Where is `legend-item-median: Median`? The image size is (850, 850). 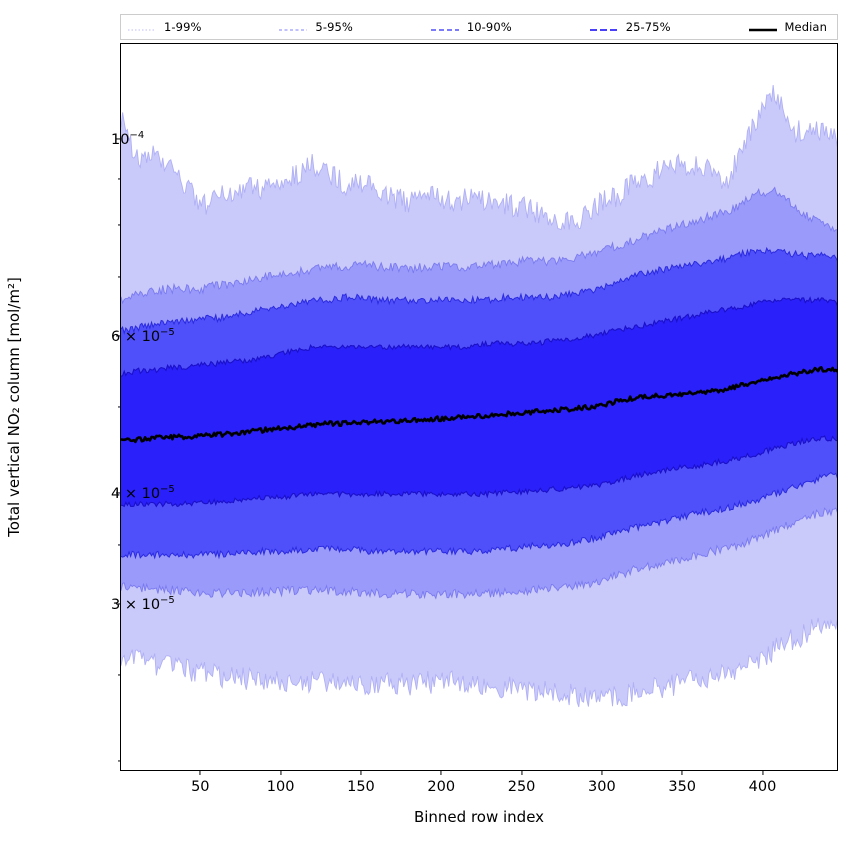 legend-item-median: Median is located at coordinates (787, 27).